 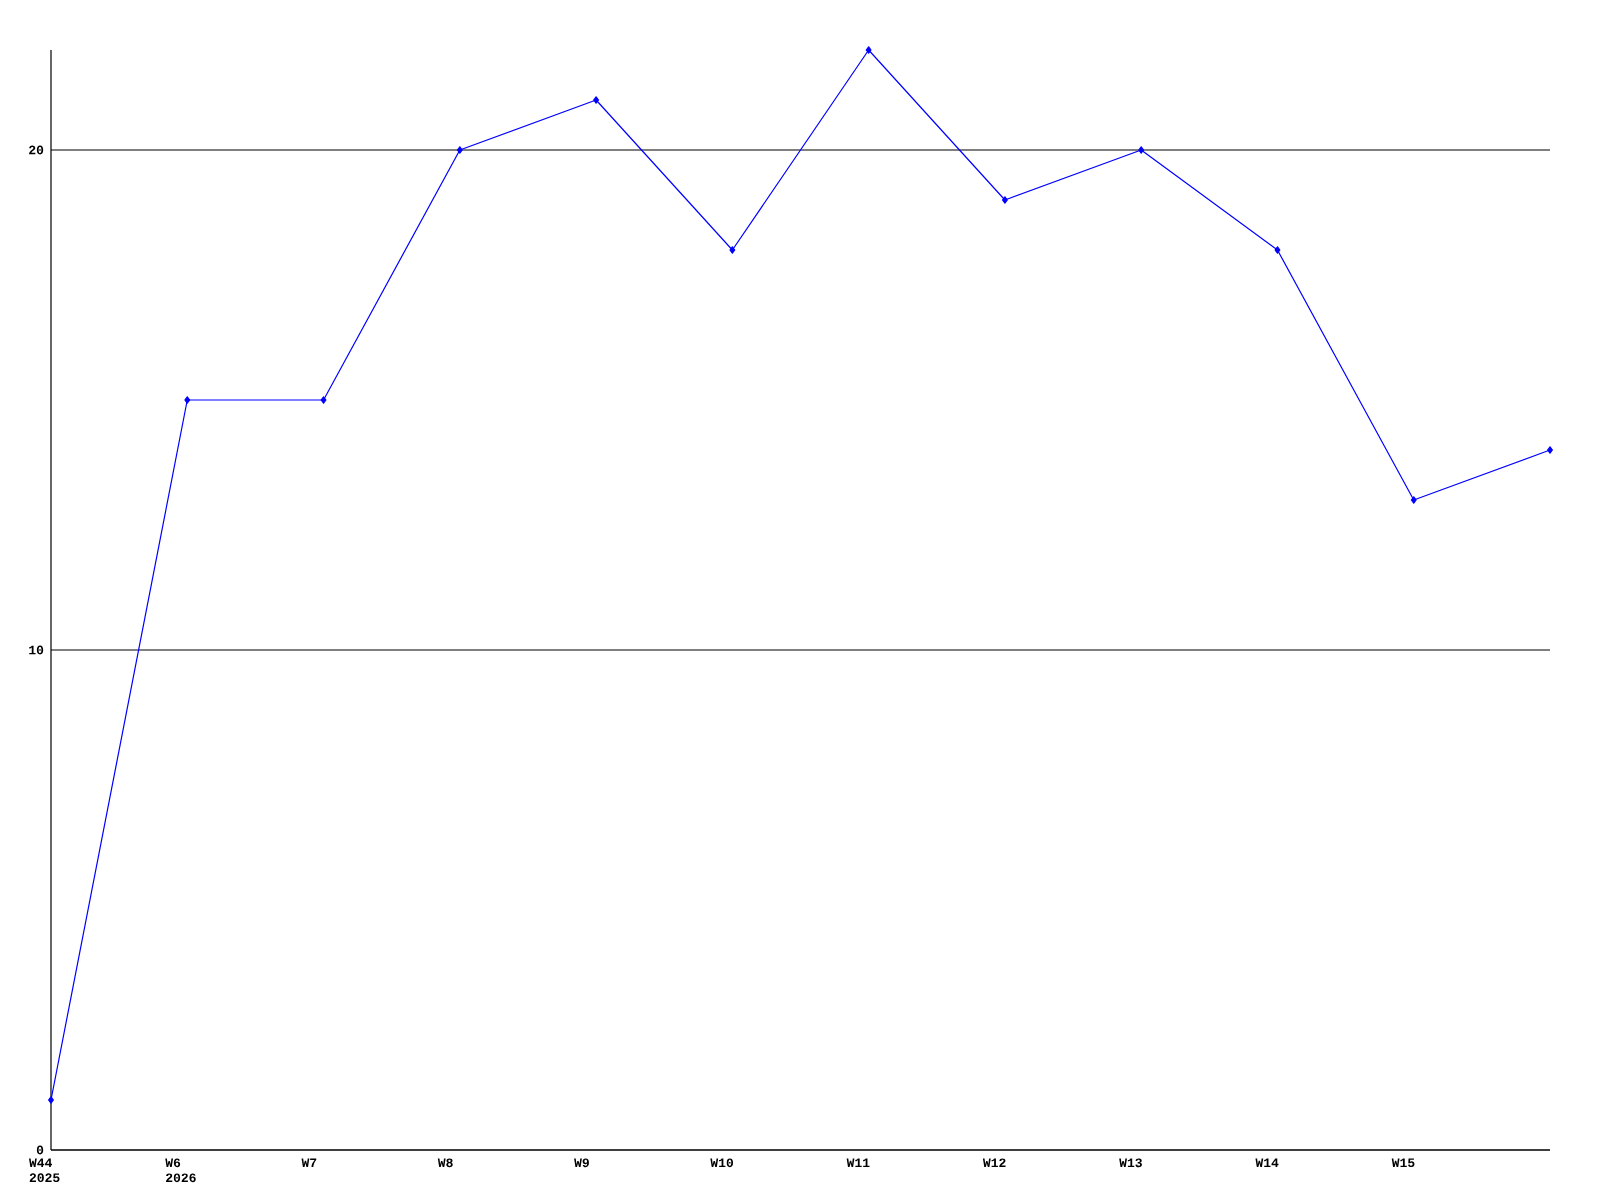 What do you see at coordinates (994, 1163) in the screenshot?
I see `x-tick-label: W12` at bounding box center [994, 1163].